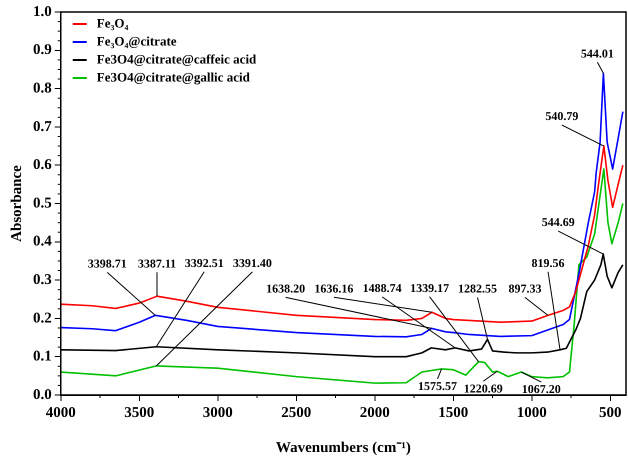 This screenshot has height=461, width=628. I want to click on annotation: 3392.51, so click(204, 263).